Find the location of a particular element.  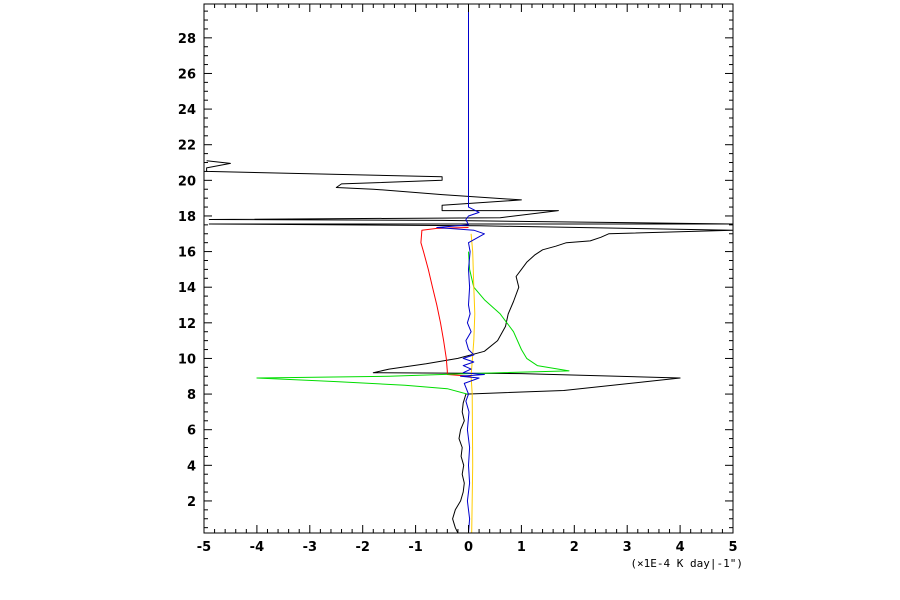

x-tick-label: 2 is located at coordinates (574, 547).